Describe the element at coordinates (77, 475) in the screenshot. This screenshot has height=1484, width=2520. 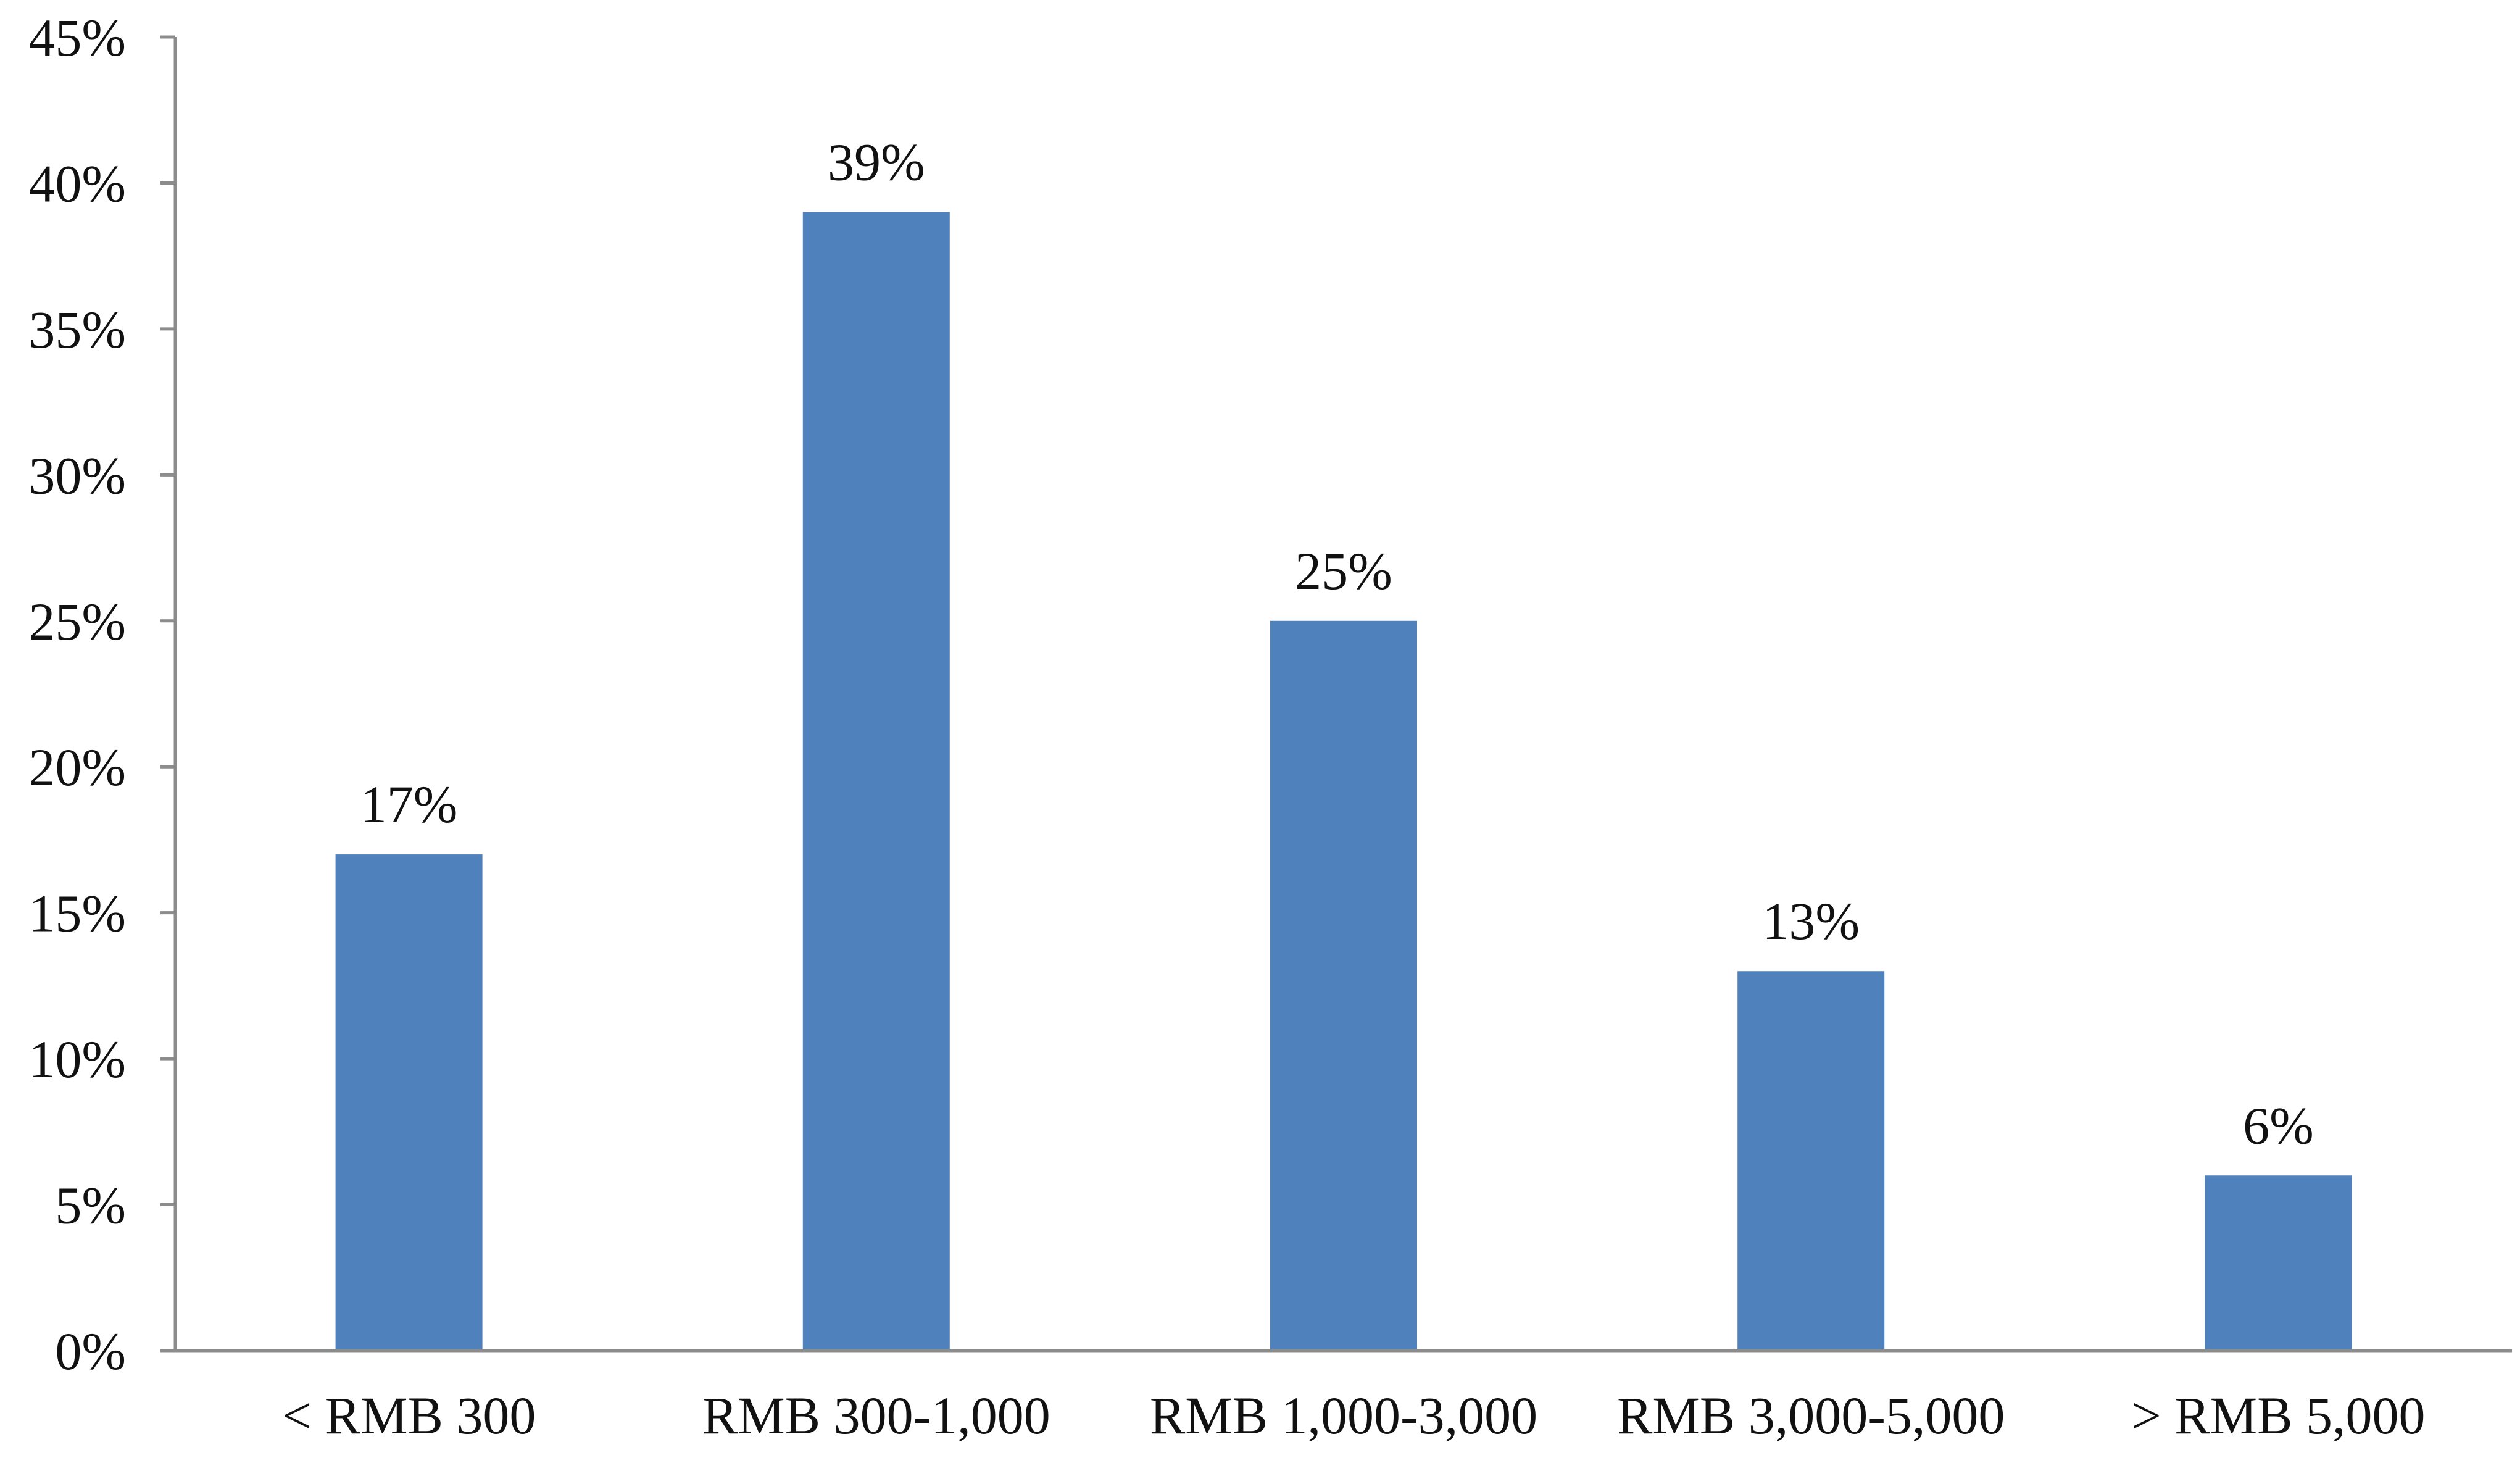
I see `y-tick-label: 30%` at that location.